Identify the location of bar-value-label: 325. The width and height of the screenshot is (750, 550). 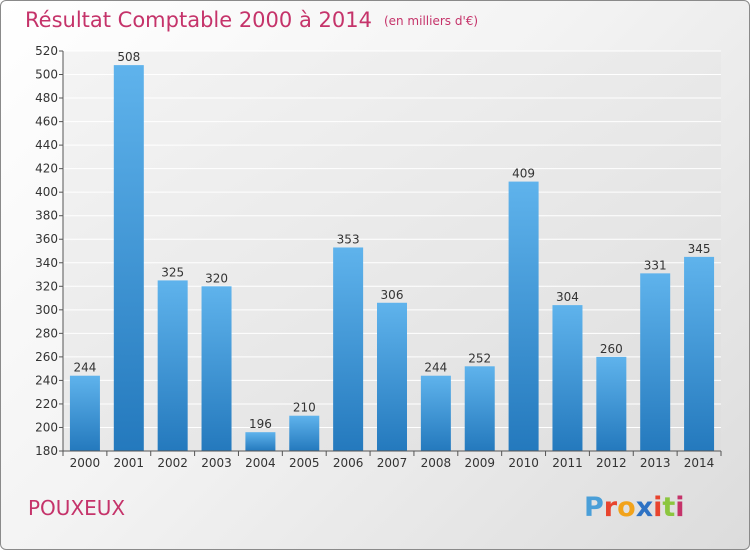
(172, 272).